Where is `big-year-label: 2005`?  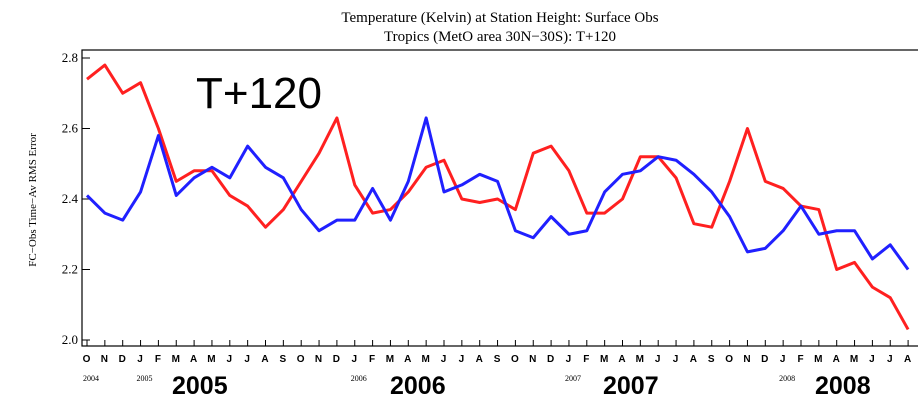 big-year-label: 2005 is located at coordinates (200, 385).